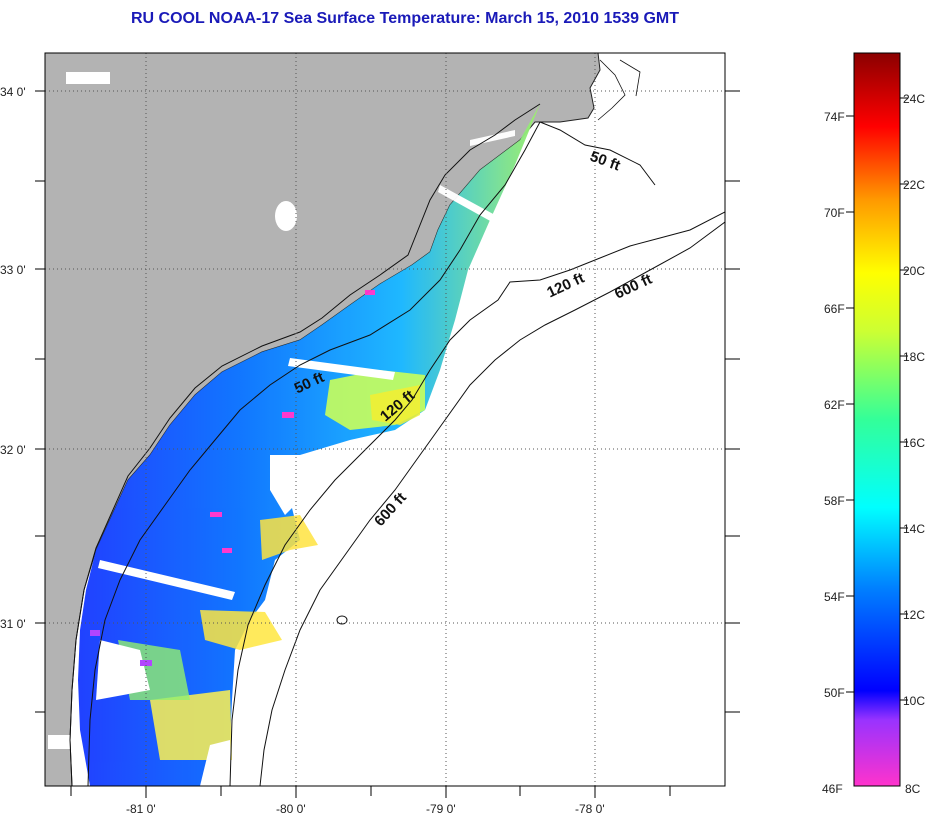 The image size is (928, 817). Describe the element at coordinates (834, 309) in the screenshot. I see `colorbar-f-label: 66F` at that location.